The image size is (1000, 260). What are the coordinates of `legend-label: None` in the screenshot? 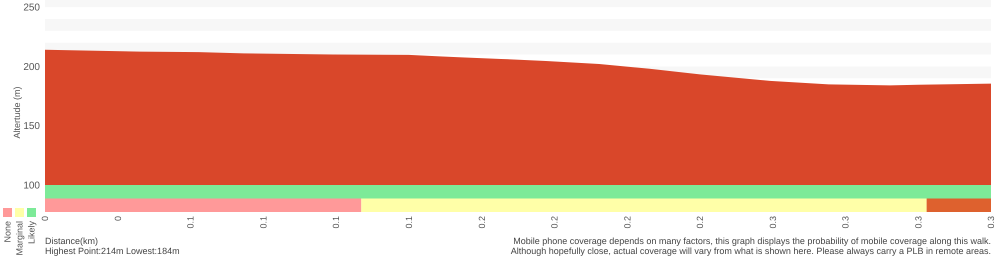 It's located at (7, 232).